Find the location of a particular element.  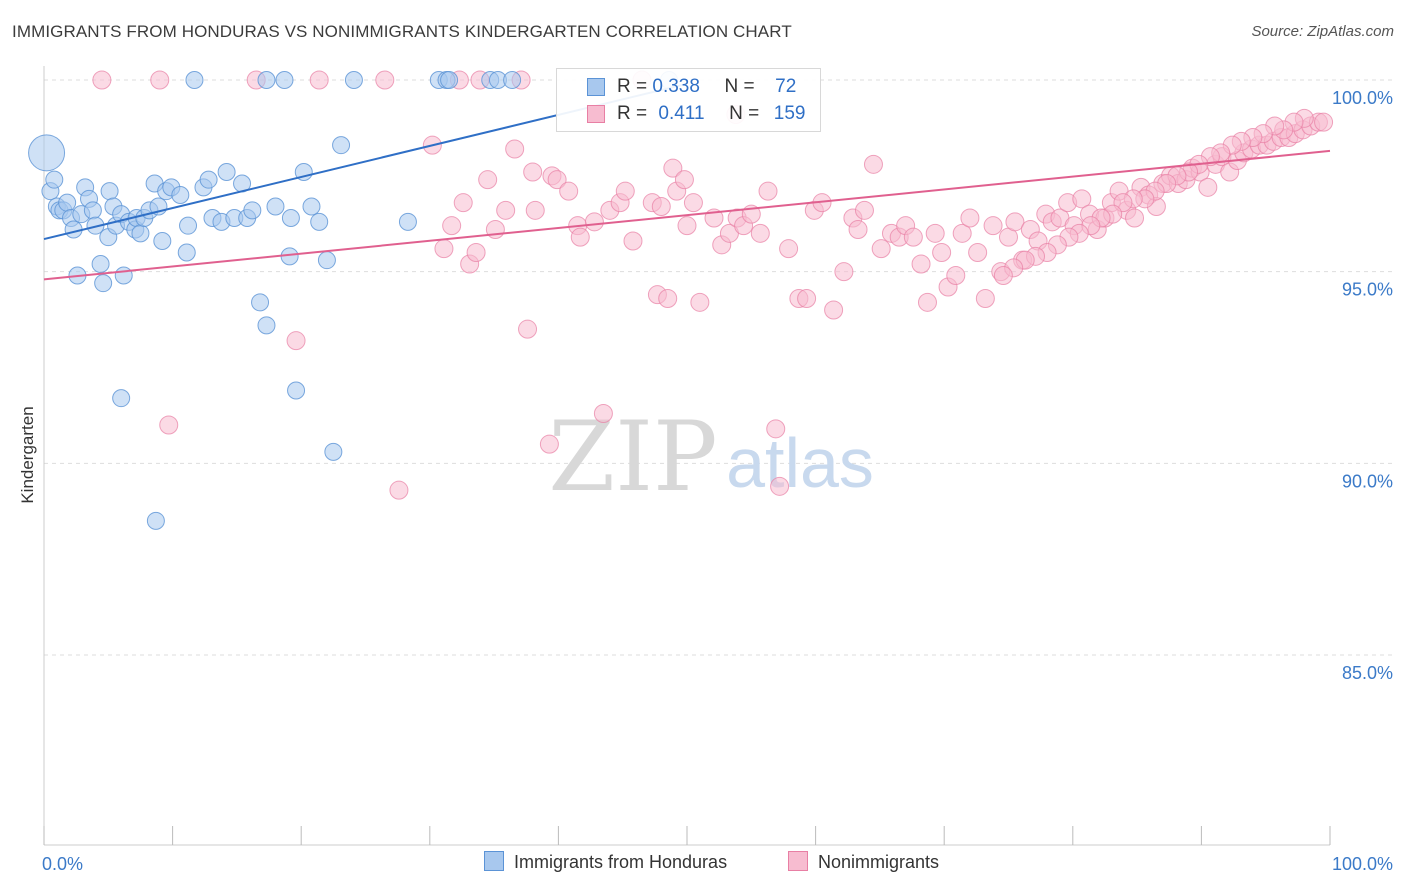

legend-n-value-honduras: 72 is located at coordinates (786, 86).